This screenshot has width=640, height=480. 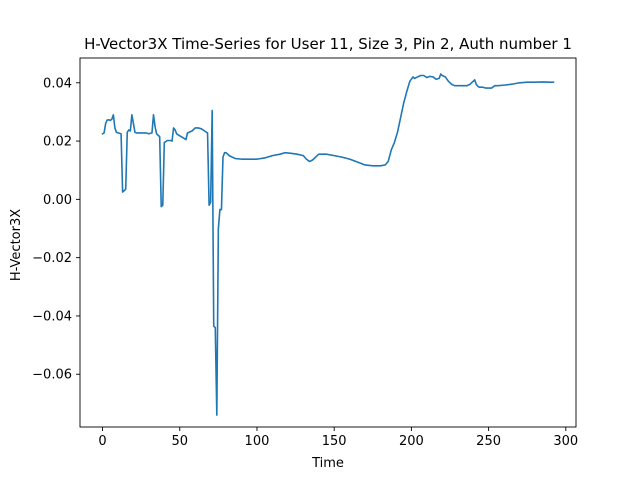 What do you see at coordinates (565, 441) in the screenshot?
I see `x-tick-label: 300` at bounding box center [565, 441].